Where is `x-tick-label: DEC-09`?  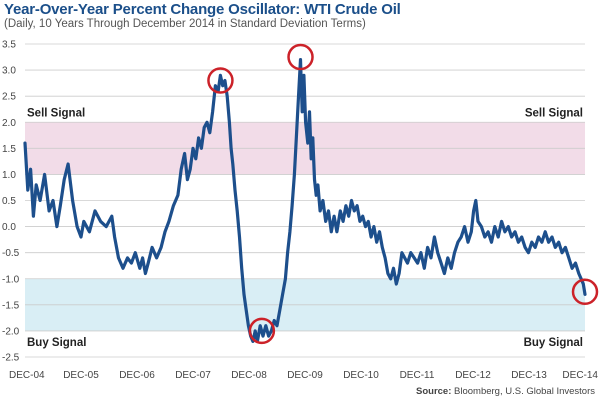 x-tick-label: DEC-09 is located at coordinates (305, 375).